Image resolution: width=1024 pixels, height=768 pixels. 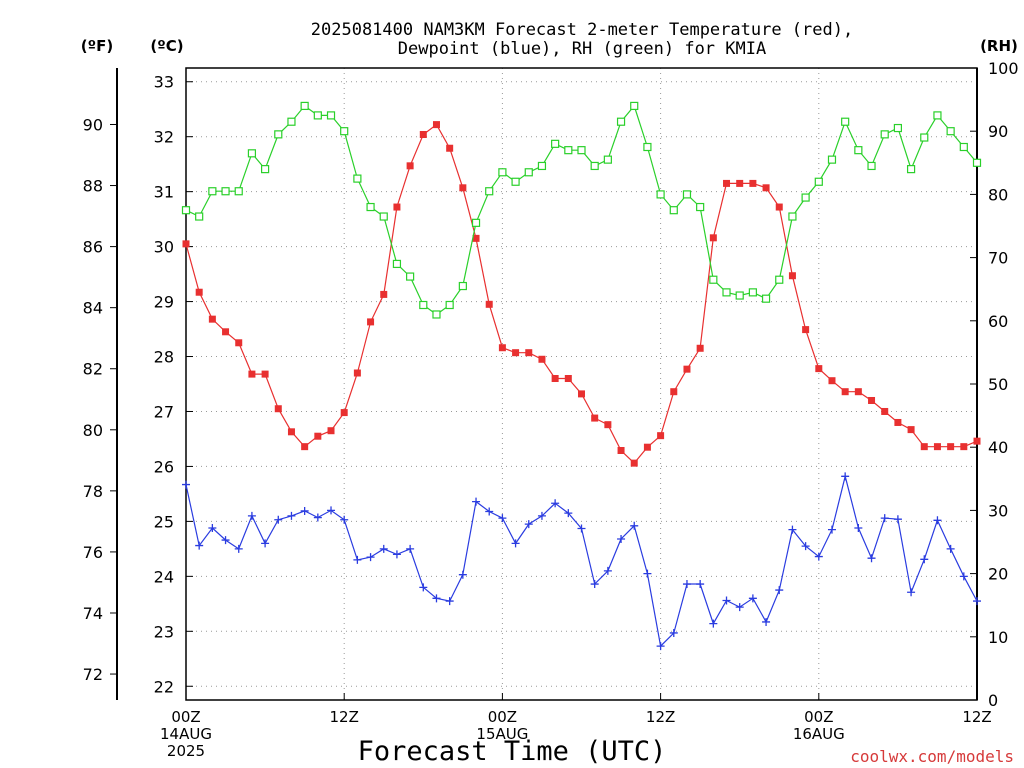 I want to click on x-tick-label: 00Z, so click(x=502, y=717).